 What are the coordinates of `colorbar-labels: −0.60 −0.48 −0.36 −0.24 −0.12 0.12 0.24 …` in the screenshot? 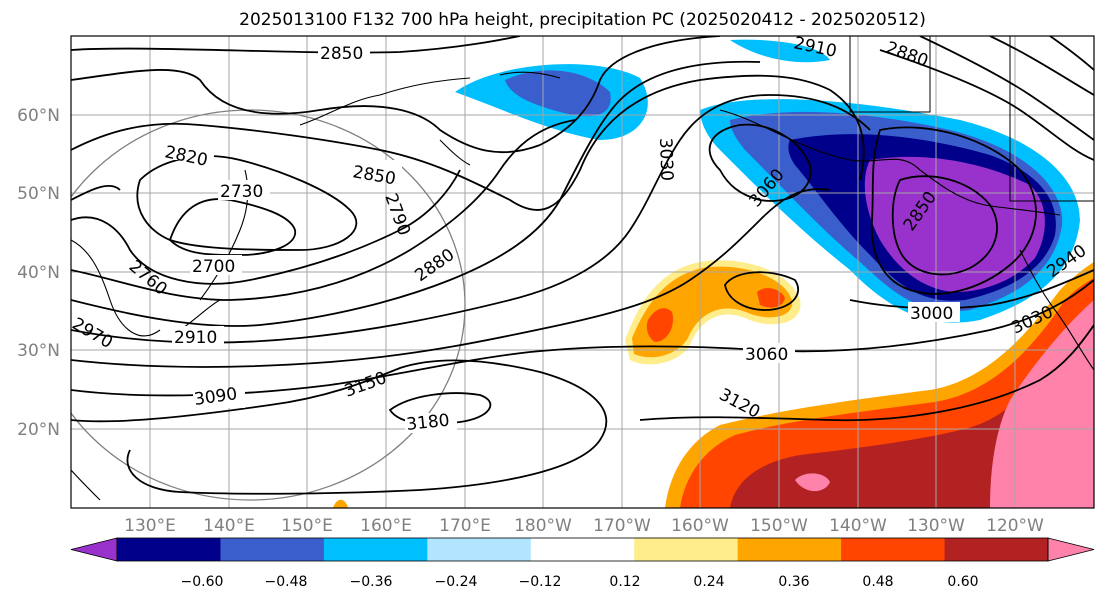 It's located at (580, 582).